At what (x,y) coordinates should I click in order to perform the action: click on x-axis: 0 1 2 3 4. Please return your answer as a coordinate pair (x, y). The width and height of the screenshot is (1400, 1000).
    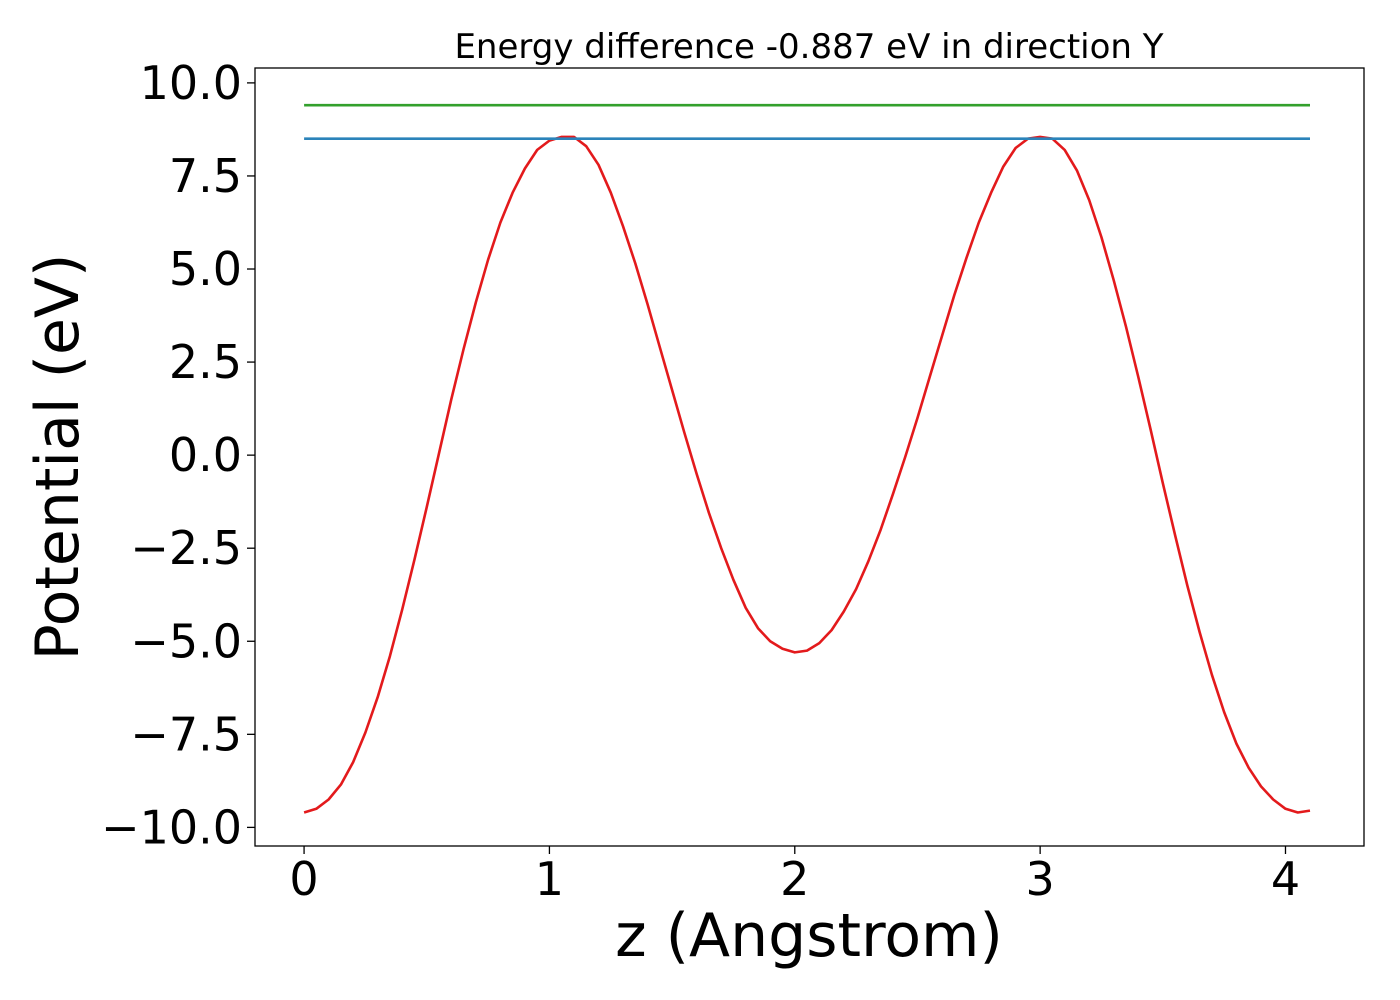
    Looking at the image, I should click on (794, 876).